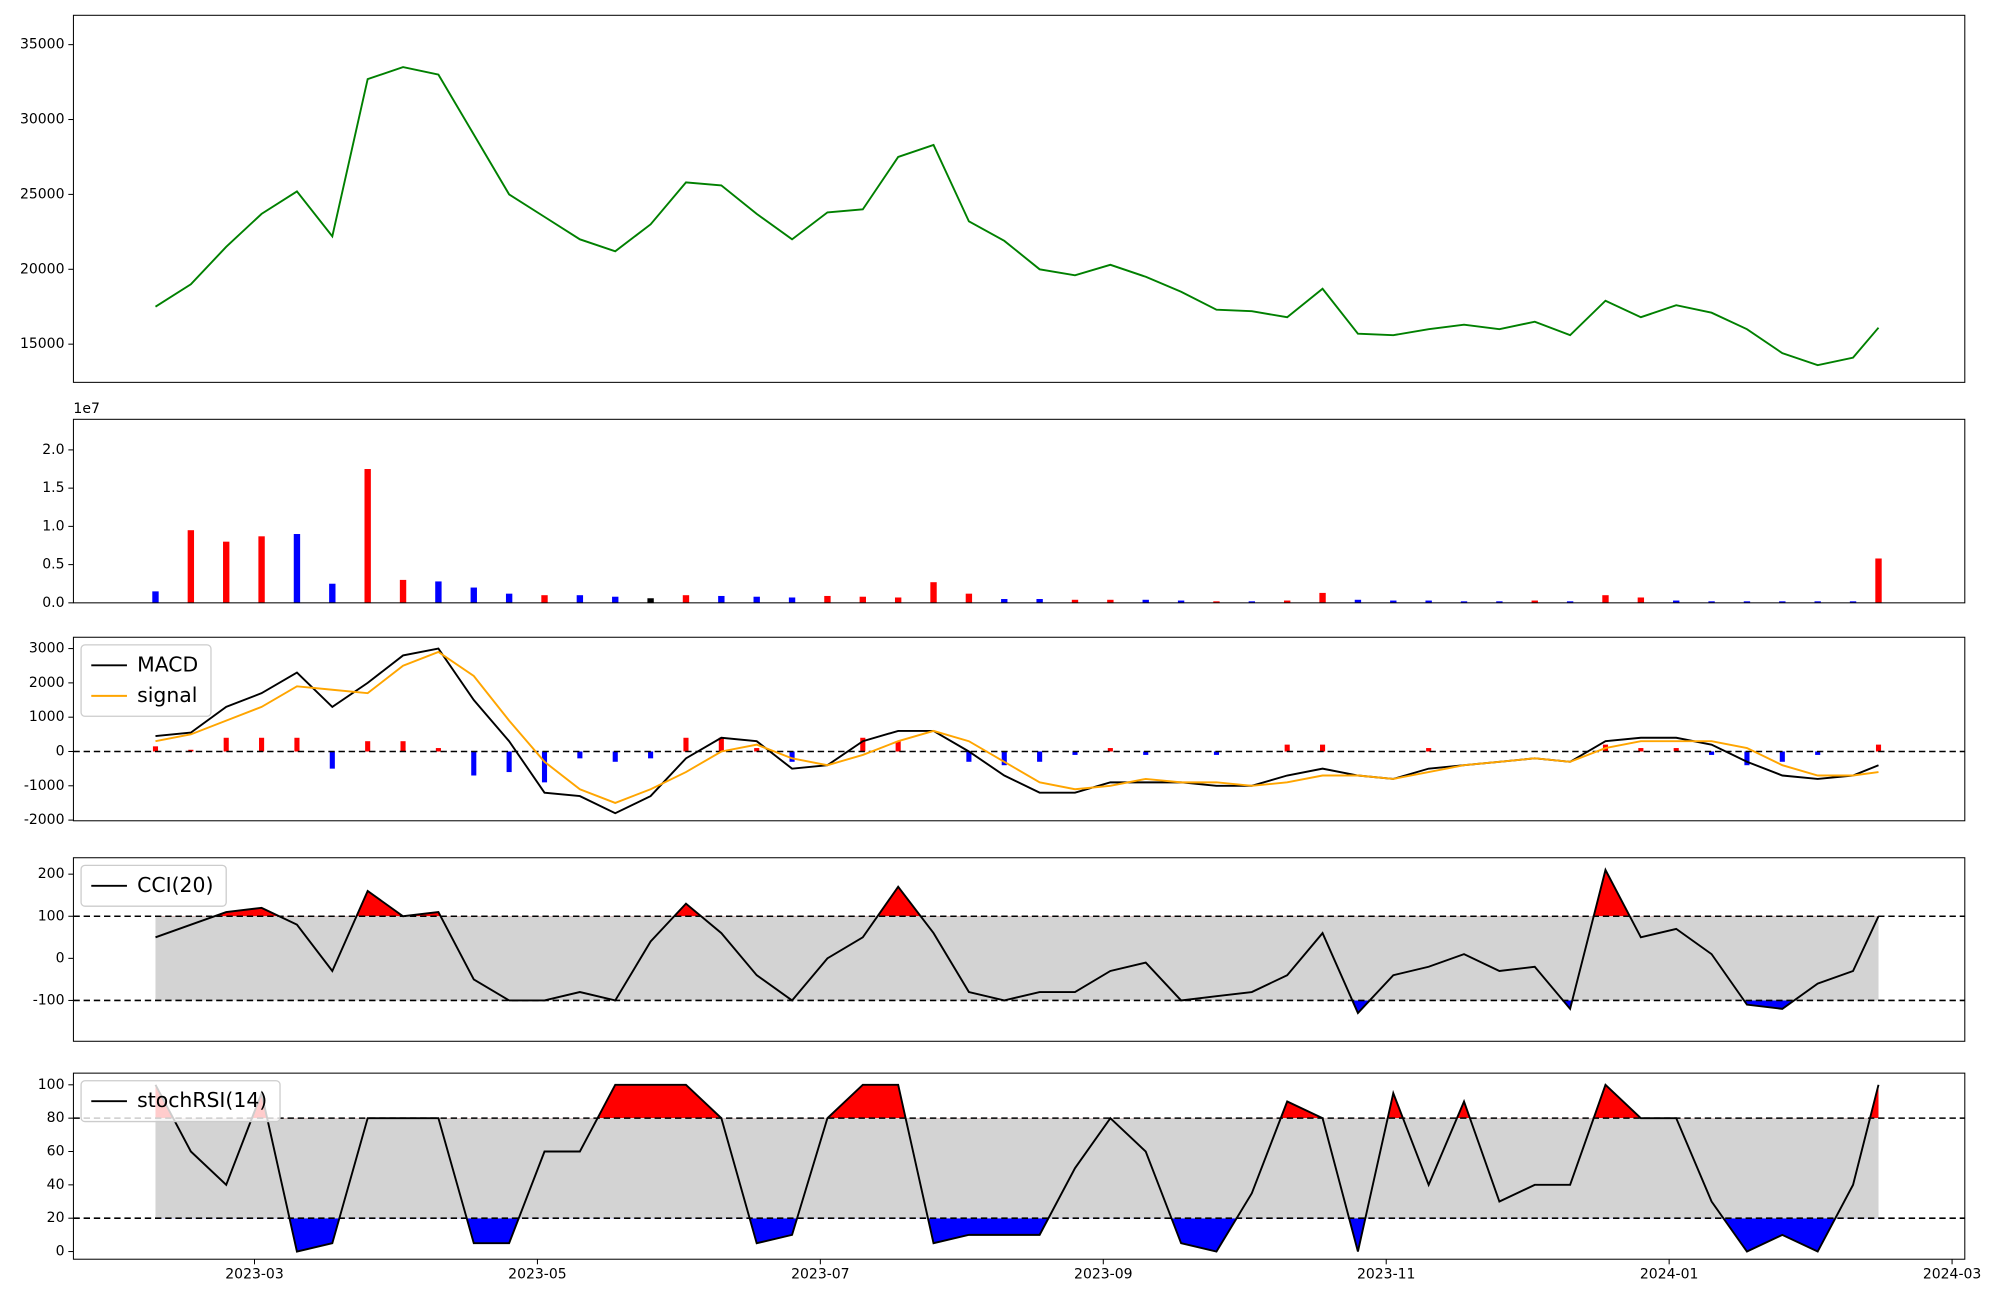 This screenshot has height=1300, width=2000. I want to click on legend: CCI(20), so click(153, 885).